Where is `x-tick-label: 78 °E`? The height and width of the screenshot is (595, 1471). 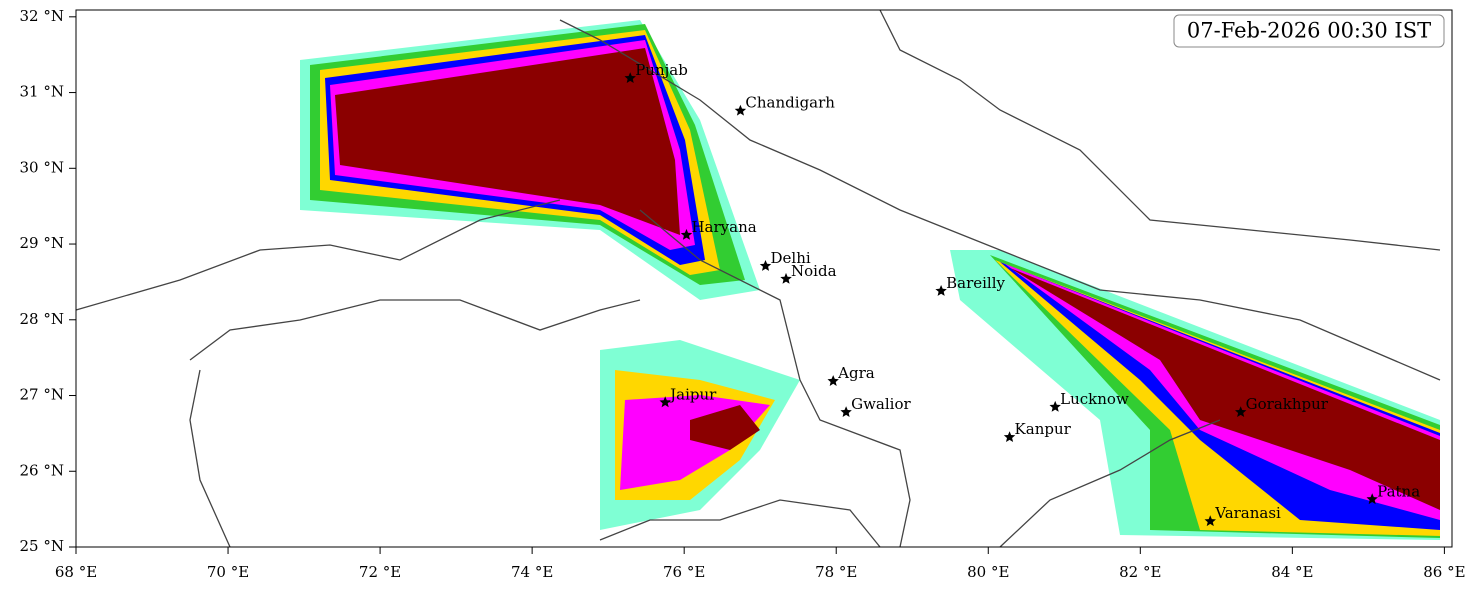
x-tick-label: 78 °E is located at coordinates (836, 572).